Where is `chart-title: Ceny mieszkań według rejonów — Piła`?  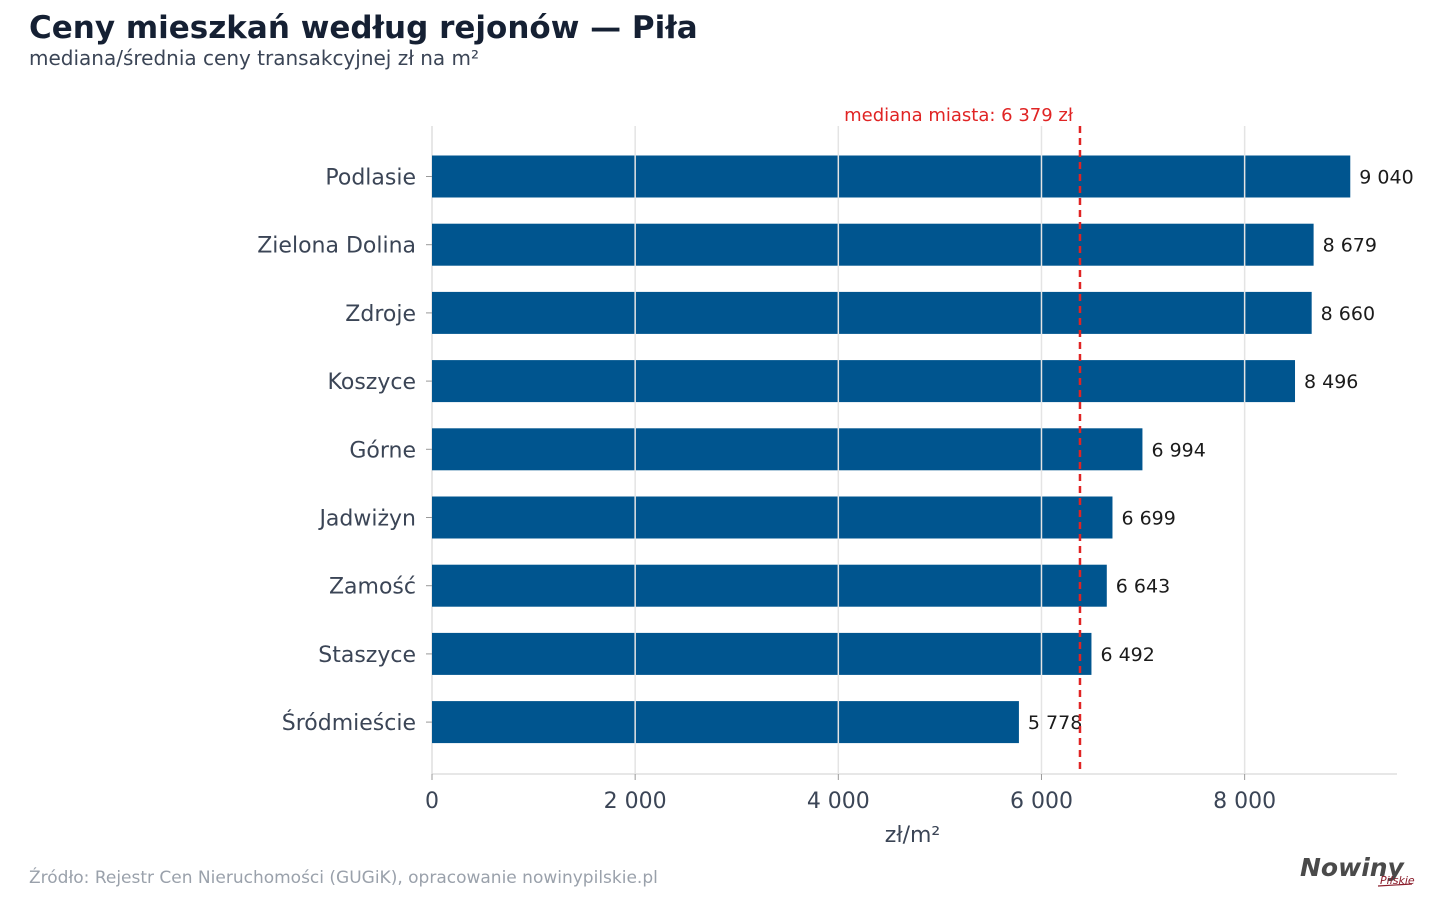 chart-title: Ceny mieszkań według rejonów — Piła is located at coordinates (363, 28).